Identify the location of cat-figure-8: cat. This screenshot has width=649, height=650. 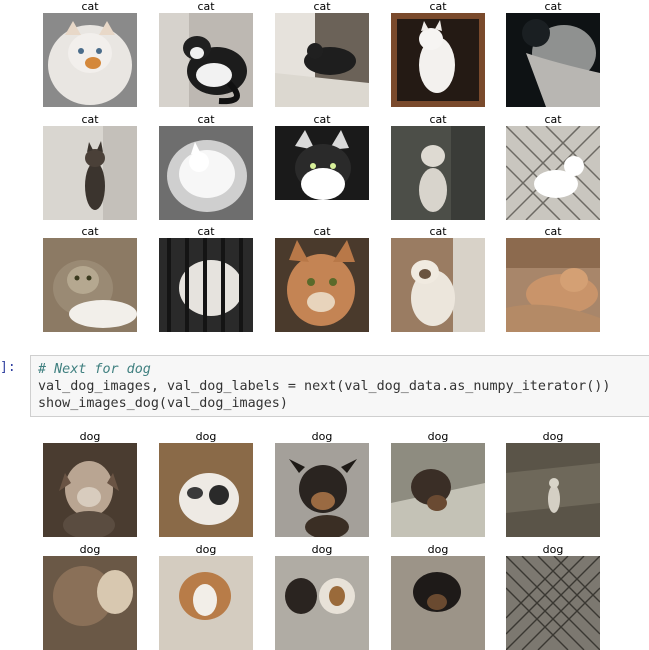
(322, 166).